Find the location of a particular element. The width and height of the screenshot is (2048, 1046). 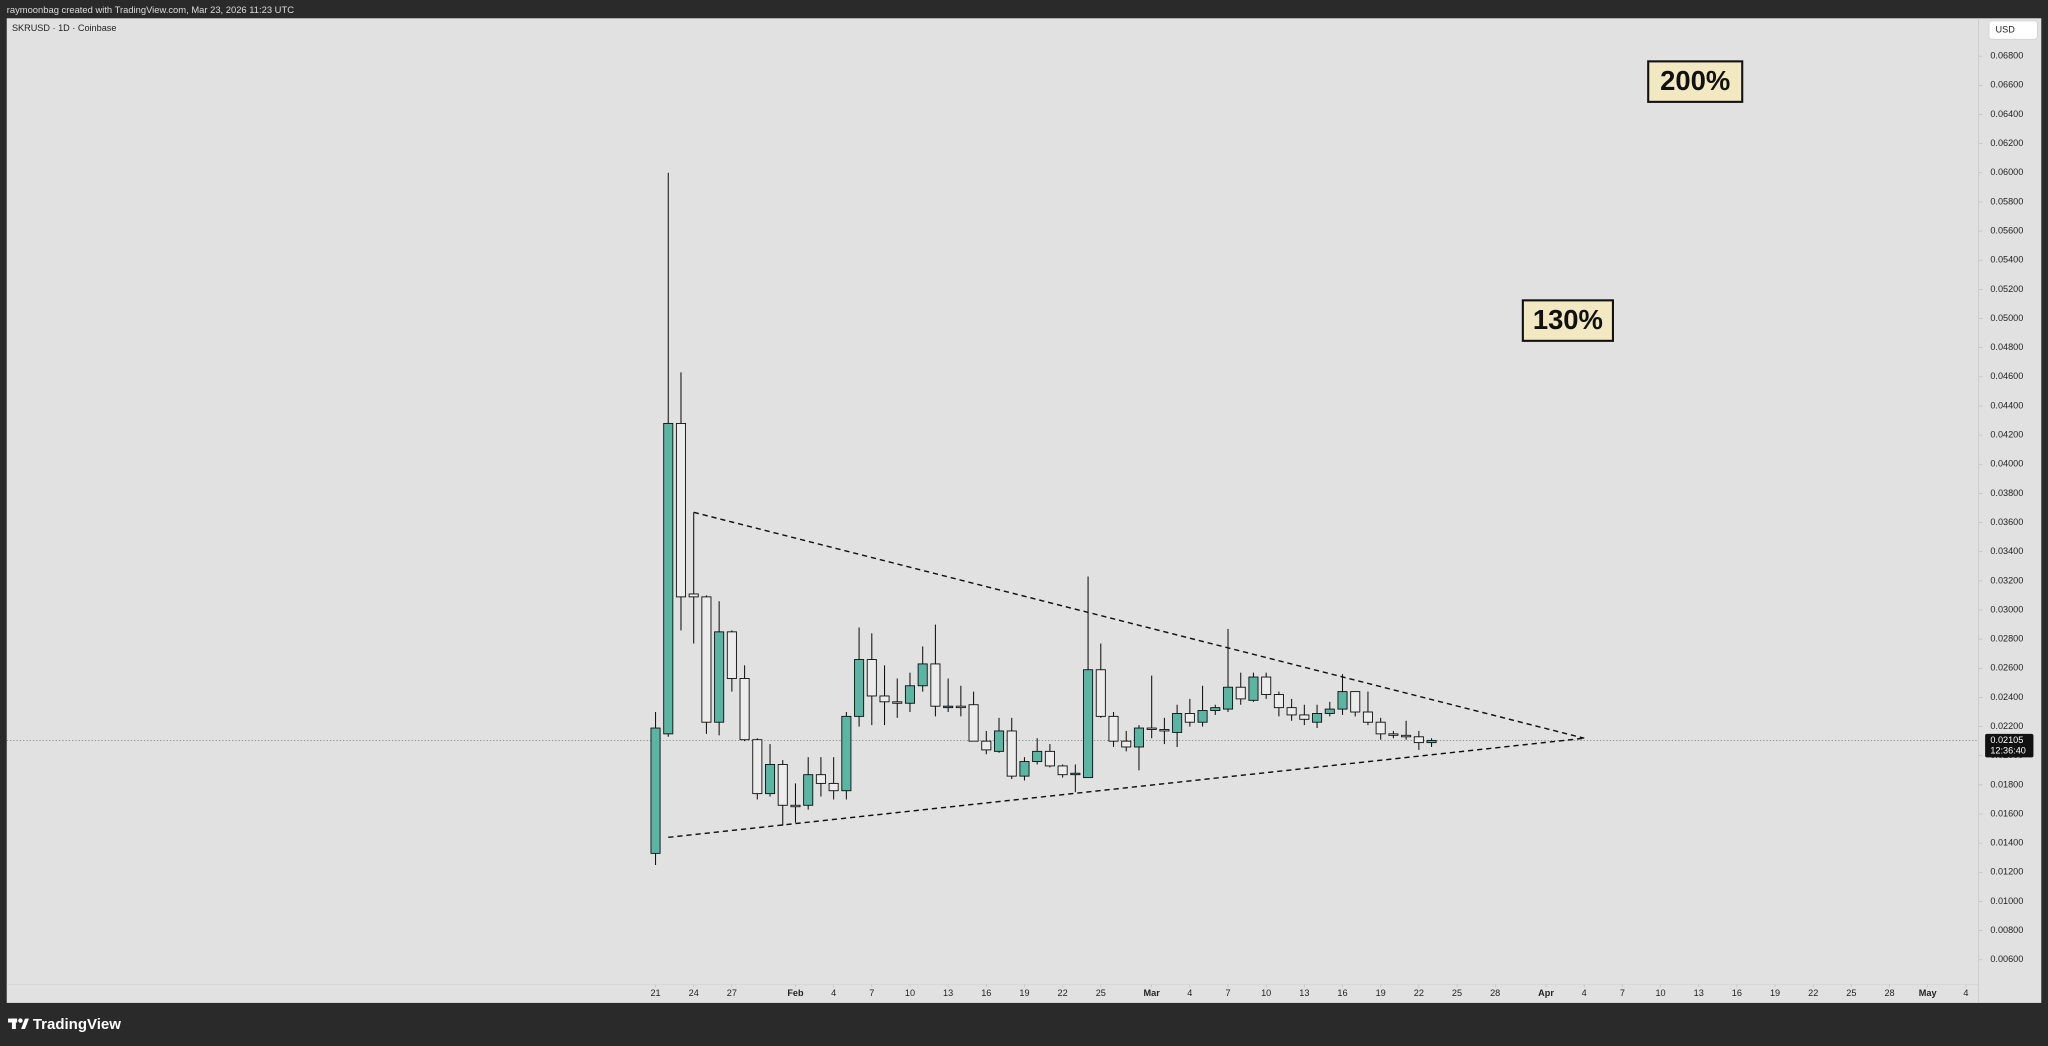

y-tick-label: 0.01400 is located at coordinates (2006, 843).